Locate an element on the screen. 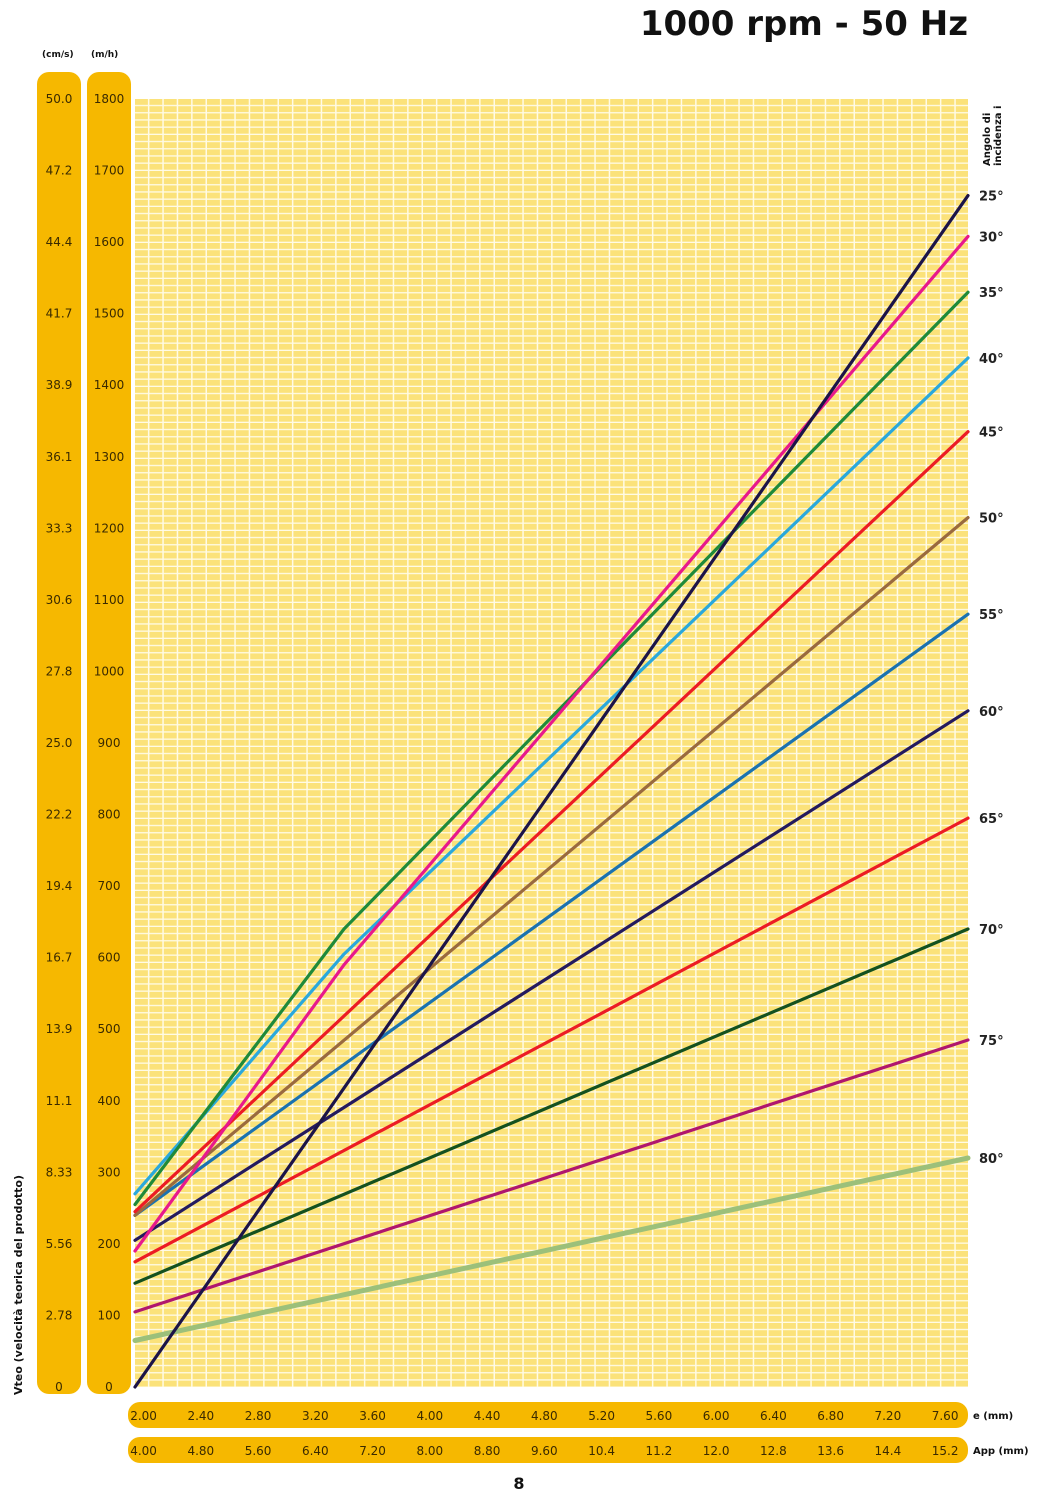  y-tick-label-mh: 1600 is located at coordinates (109, 242).